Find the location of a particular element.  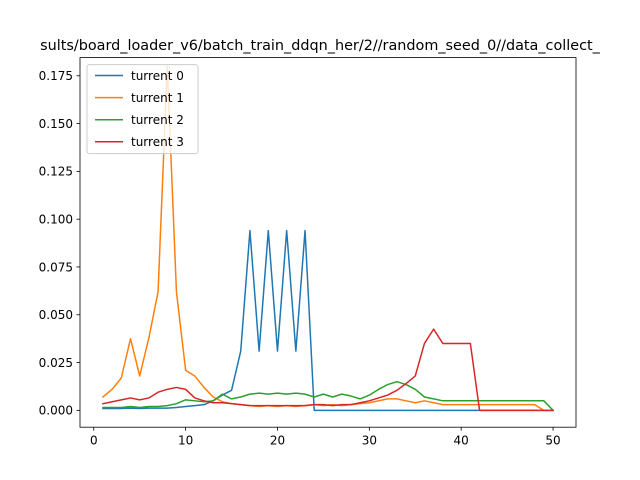

legend-label: turrent 2 is located at coordinates (157, 120).